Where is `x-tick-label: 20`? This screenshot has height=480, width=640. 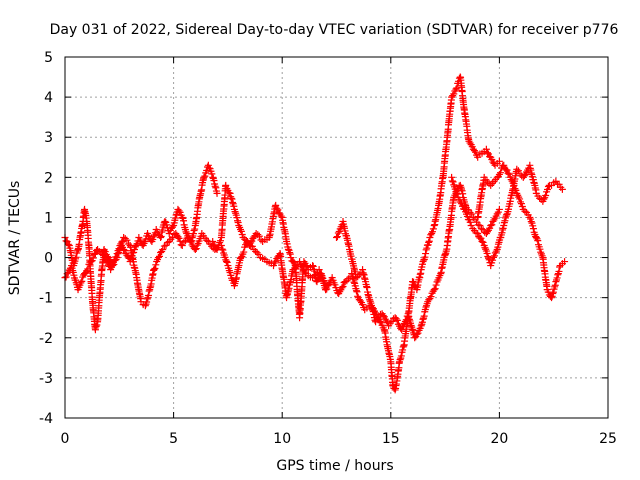 x-tick-label: 20 is located at coordinates (499, 439).